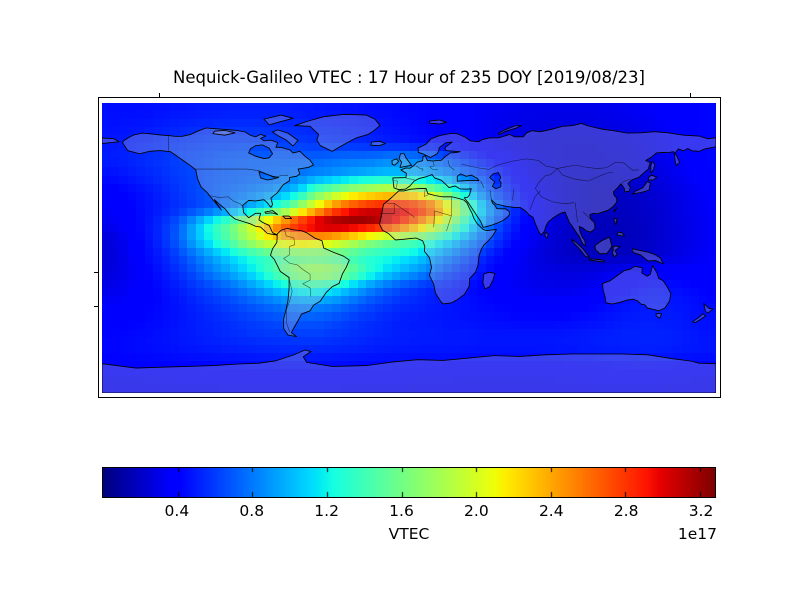 This screenshot has width=800, height=600. Describe the element at coordinates (401, 511) in the screenshot. I see `colorbar-tick-label: 1.6` at that location.